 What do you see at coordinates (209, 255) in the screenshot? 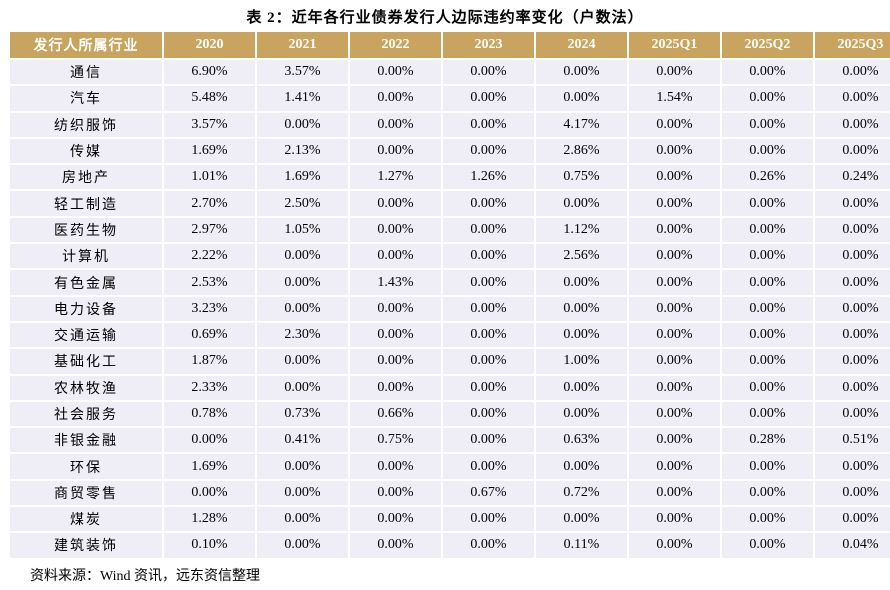
I see `default-rate-cell: 2.22%` at bounding box center [209, 255].